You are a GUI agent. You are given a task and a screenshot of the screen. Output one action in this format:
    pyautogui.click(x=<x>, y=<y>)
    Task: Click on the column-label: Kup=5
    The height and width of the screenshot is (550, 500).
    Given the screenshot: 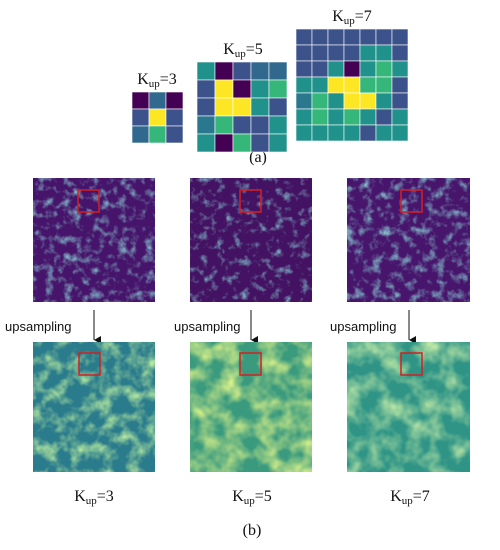 What is the action you would take?
    pyautogui.click(x=252, y=497)
    